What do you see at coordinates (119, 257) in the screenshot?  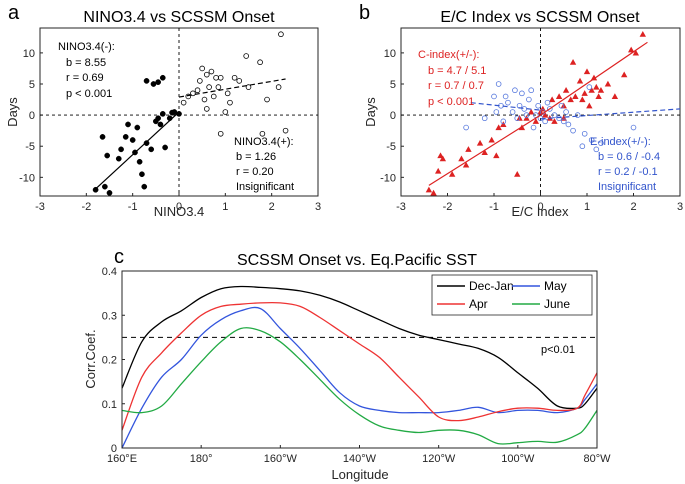 I see `panel-label-c: c` at bounding box center [119, 257].